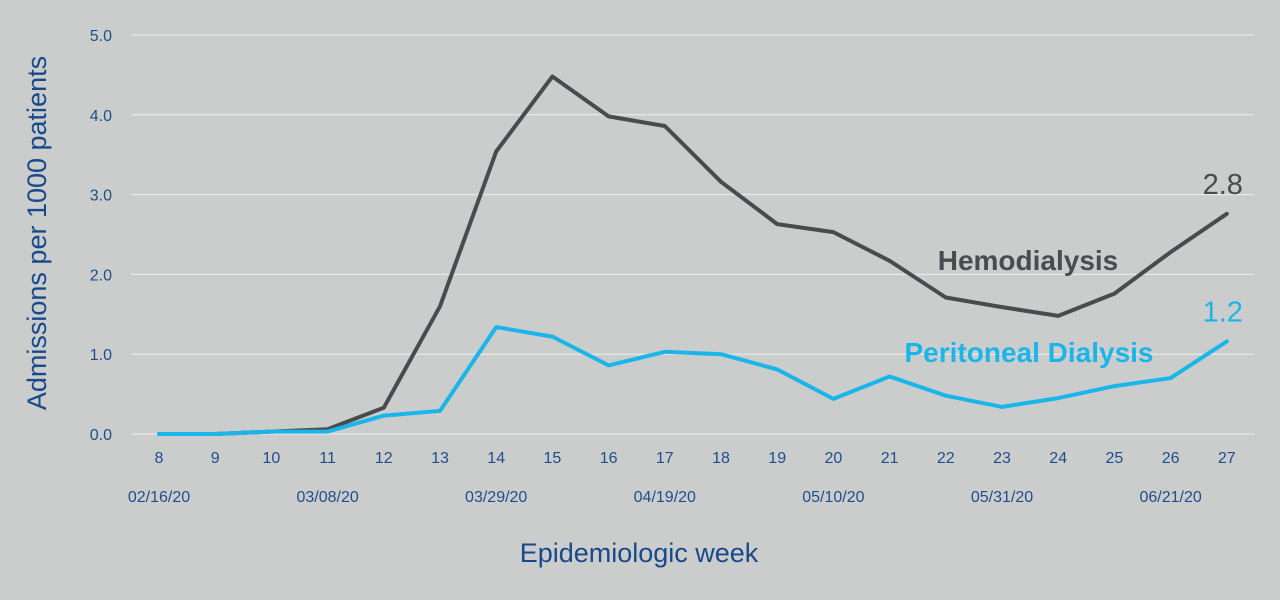 The width and height of the screenshot is (1280, 600). What do you see at coordinates (1058, 458) in the screenshot?
I see `x-tick-label: 24` at bounding box center [1058, 458].